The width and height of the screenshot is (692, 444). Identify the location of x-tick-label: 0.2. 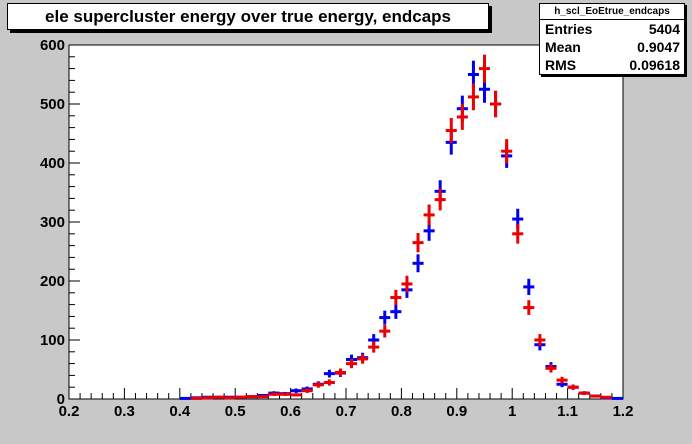
(69, 411).